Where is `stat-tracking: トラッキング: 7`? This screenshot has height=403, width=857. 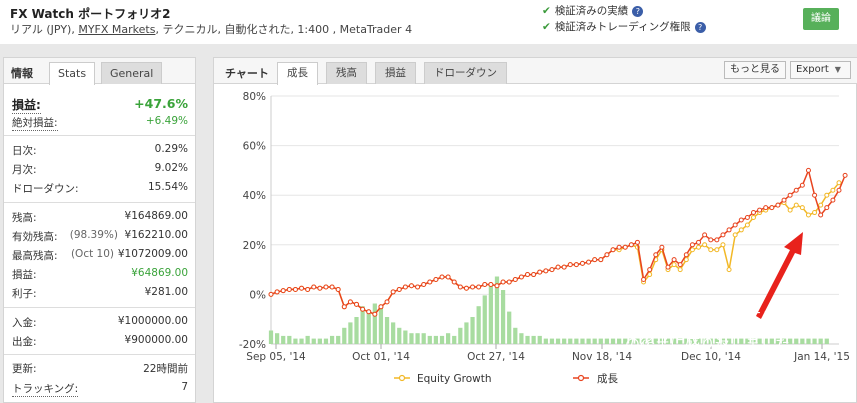 stat-tracking: トラッキング: 7 is located at coordinates (100, 389).